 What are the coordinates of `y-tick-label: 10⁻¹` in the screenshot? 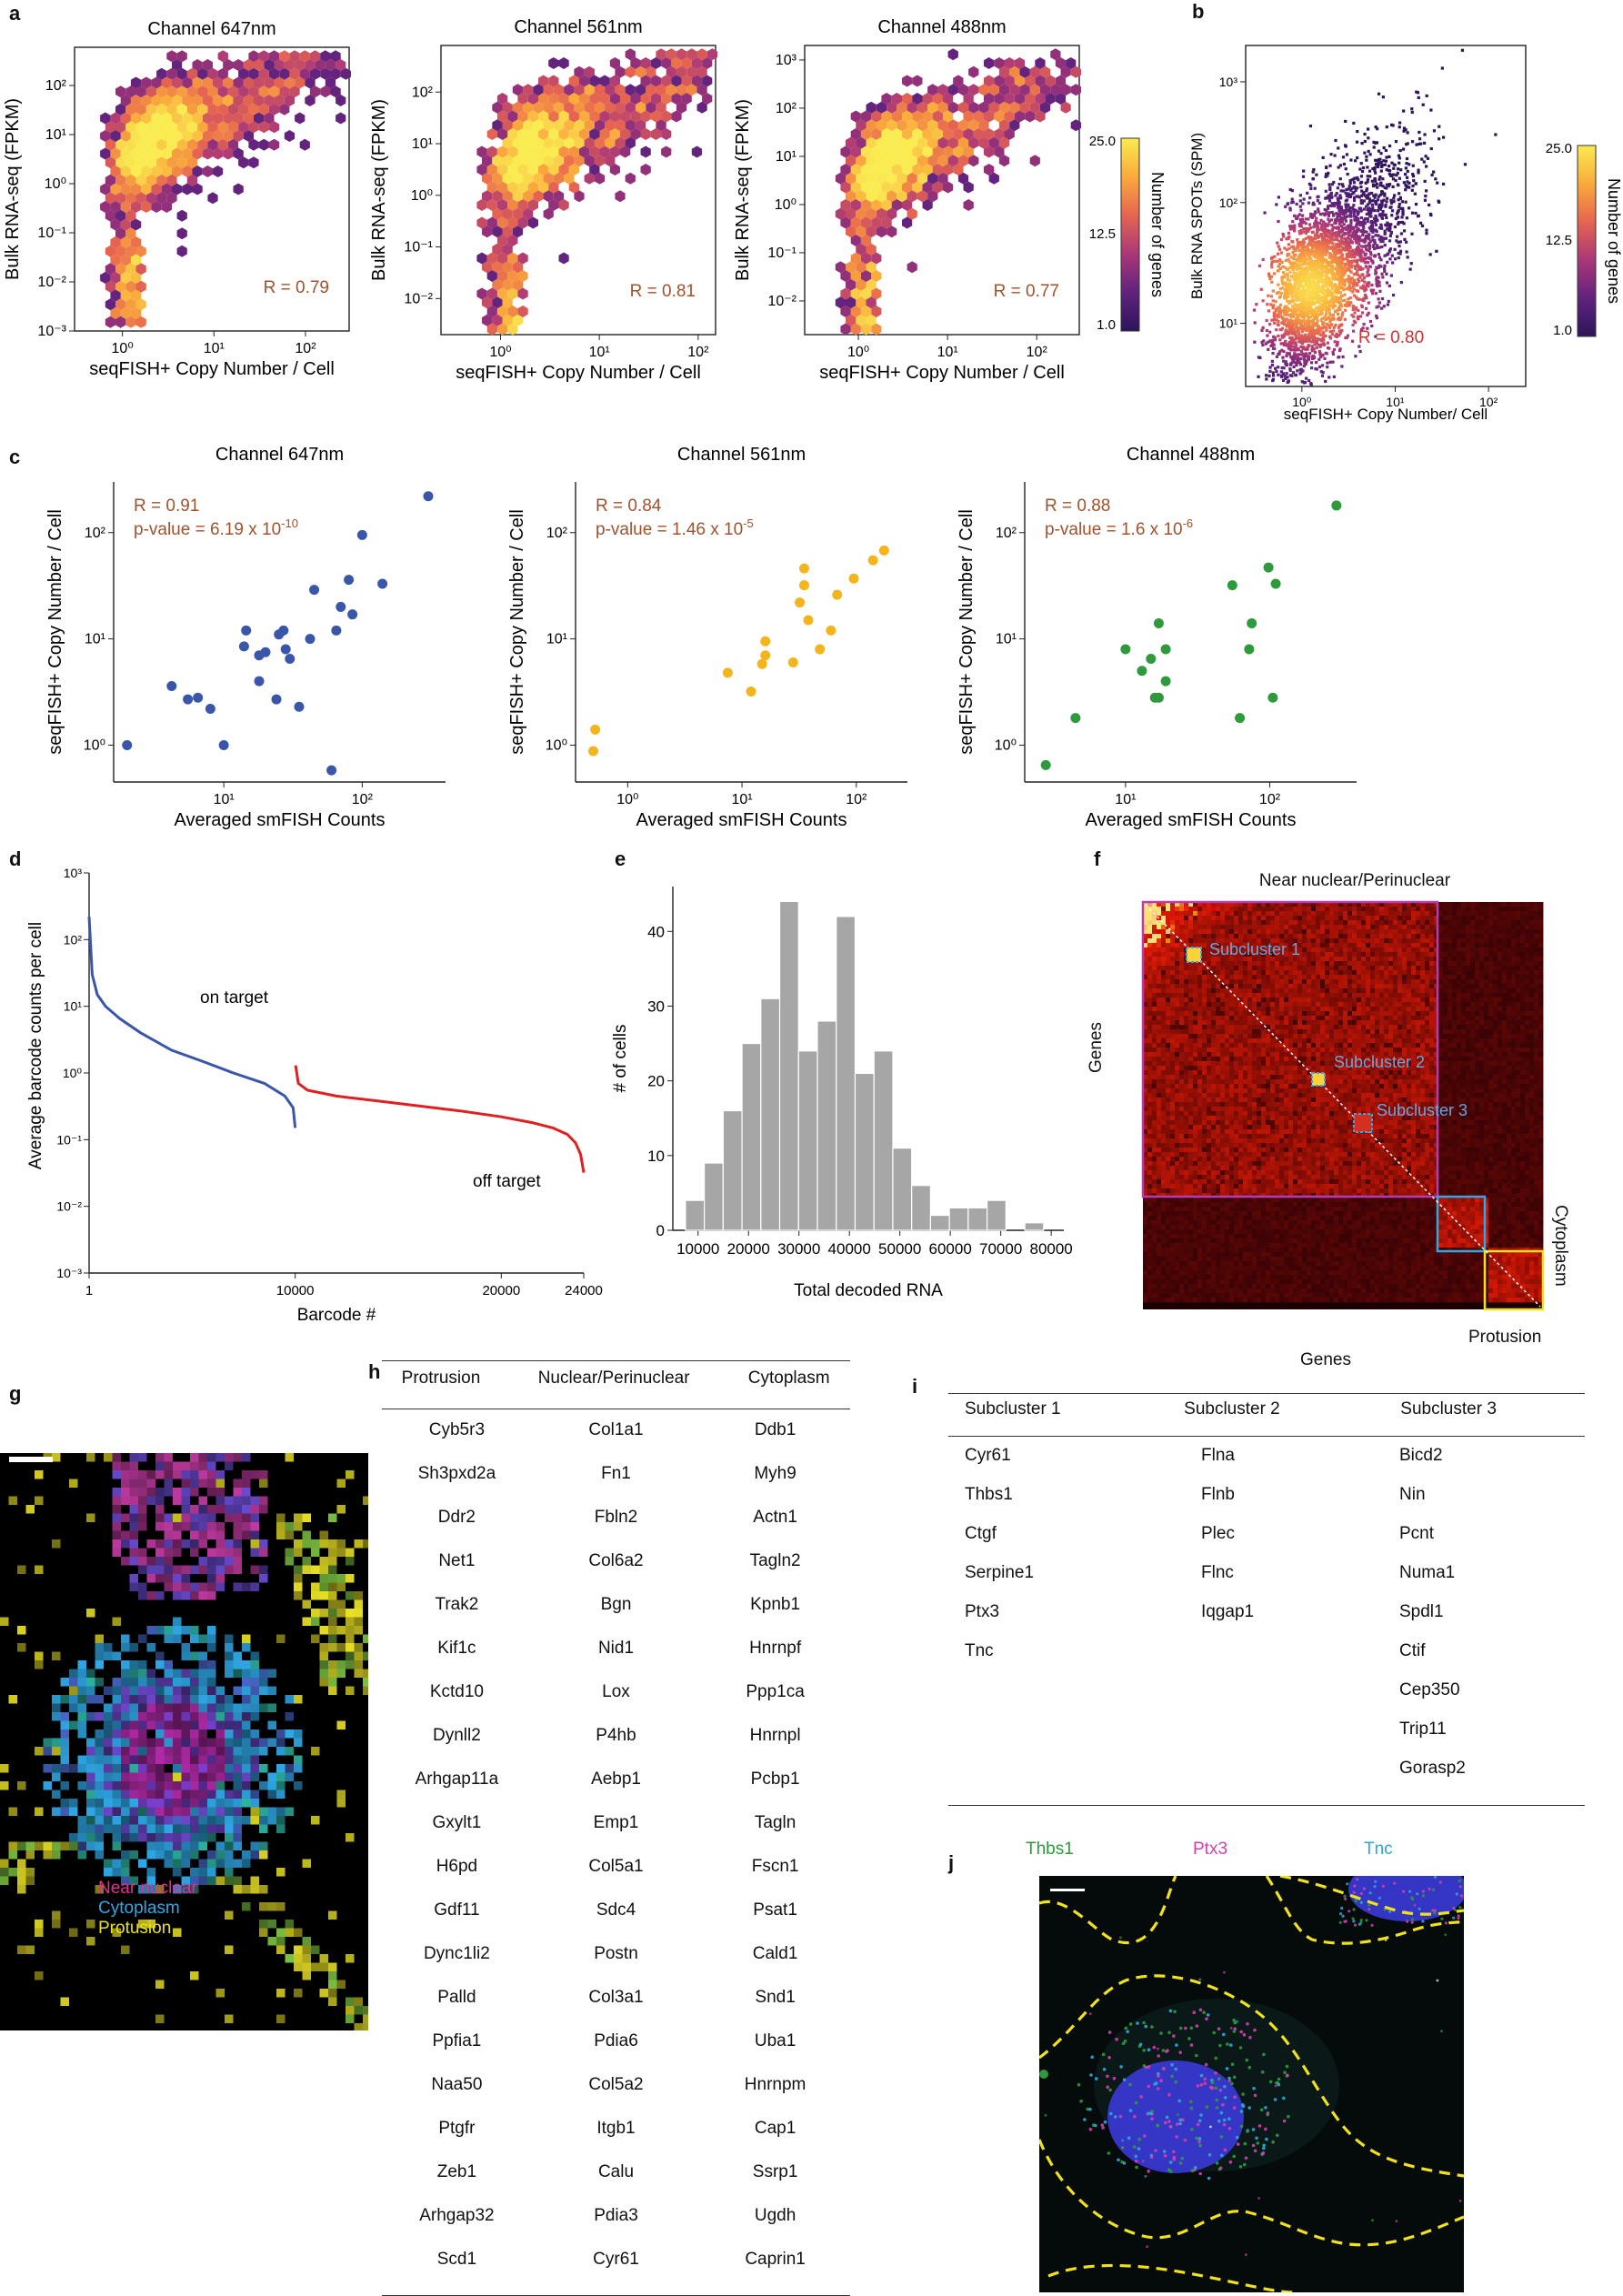 It's located at (51, 233).